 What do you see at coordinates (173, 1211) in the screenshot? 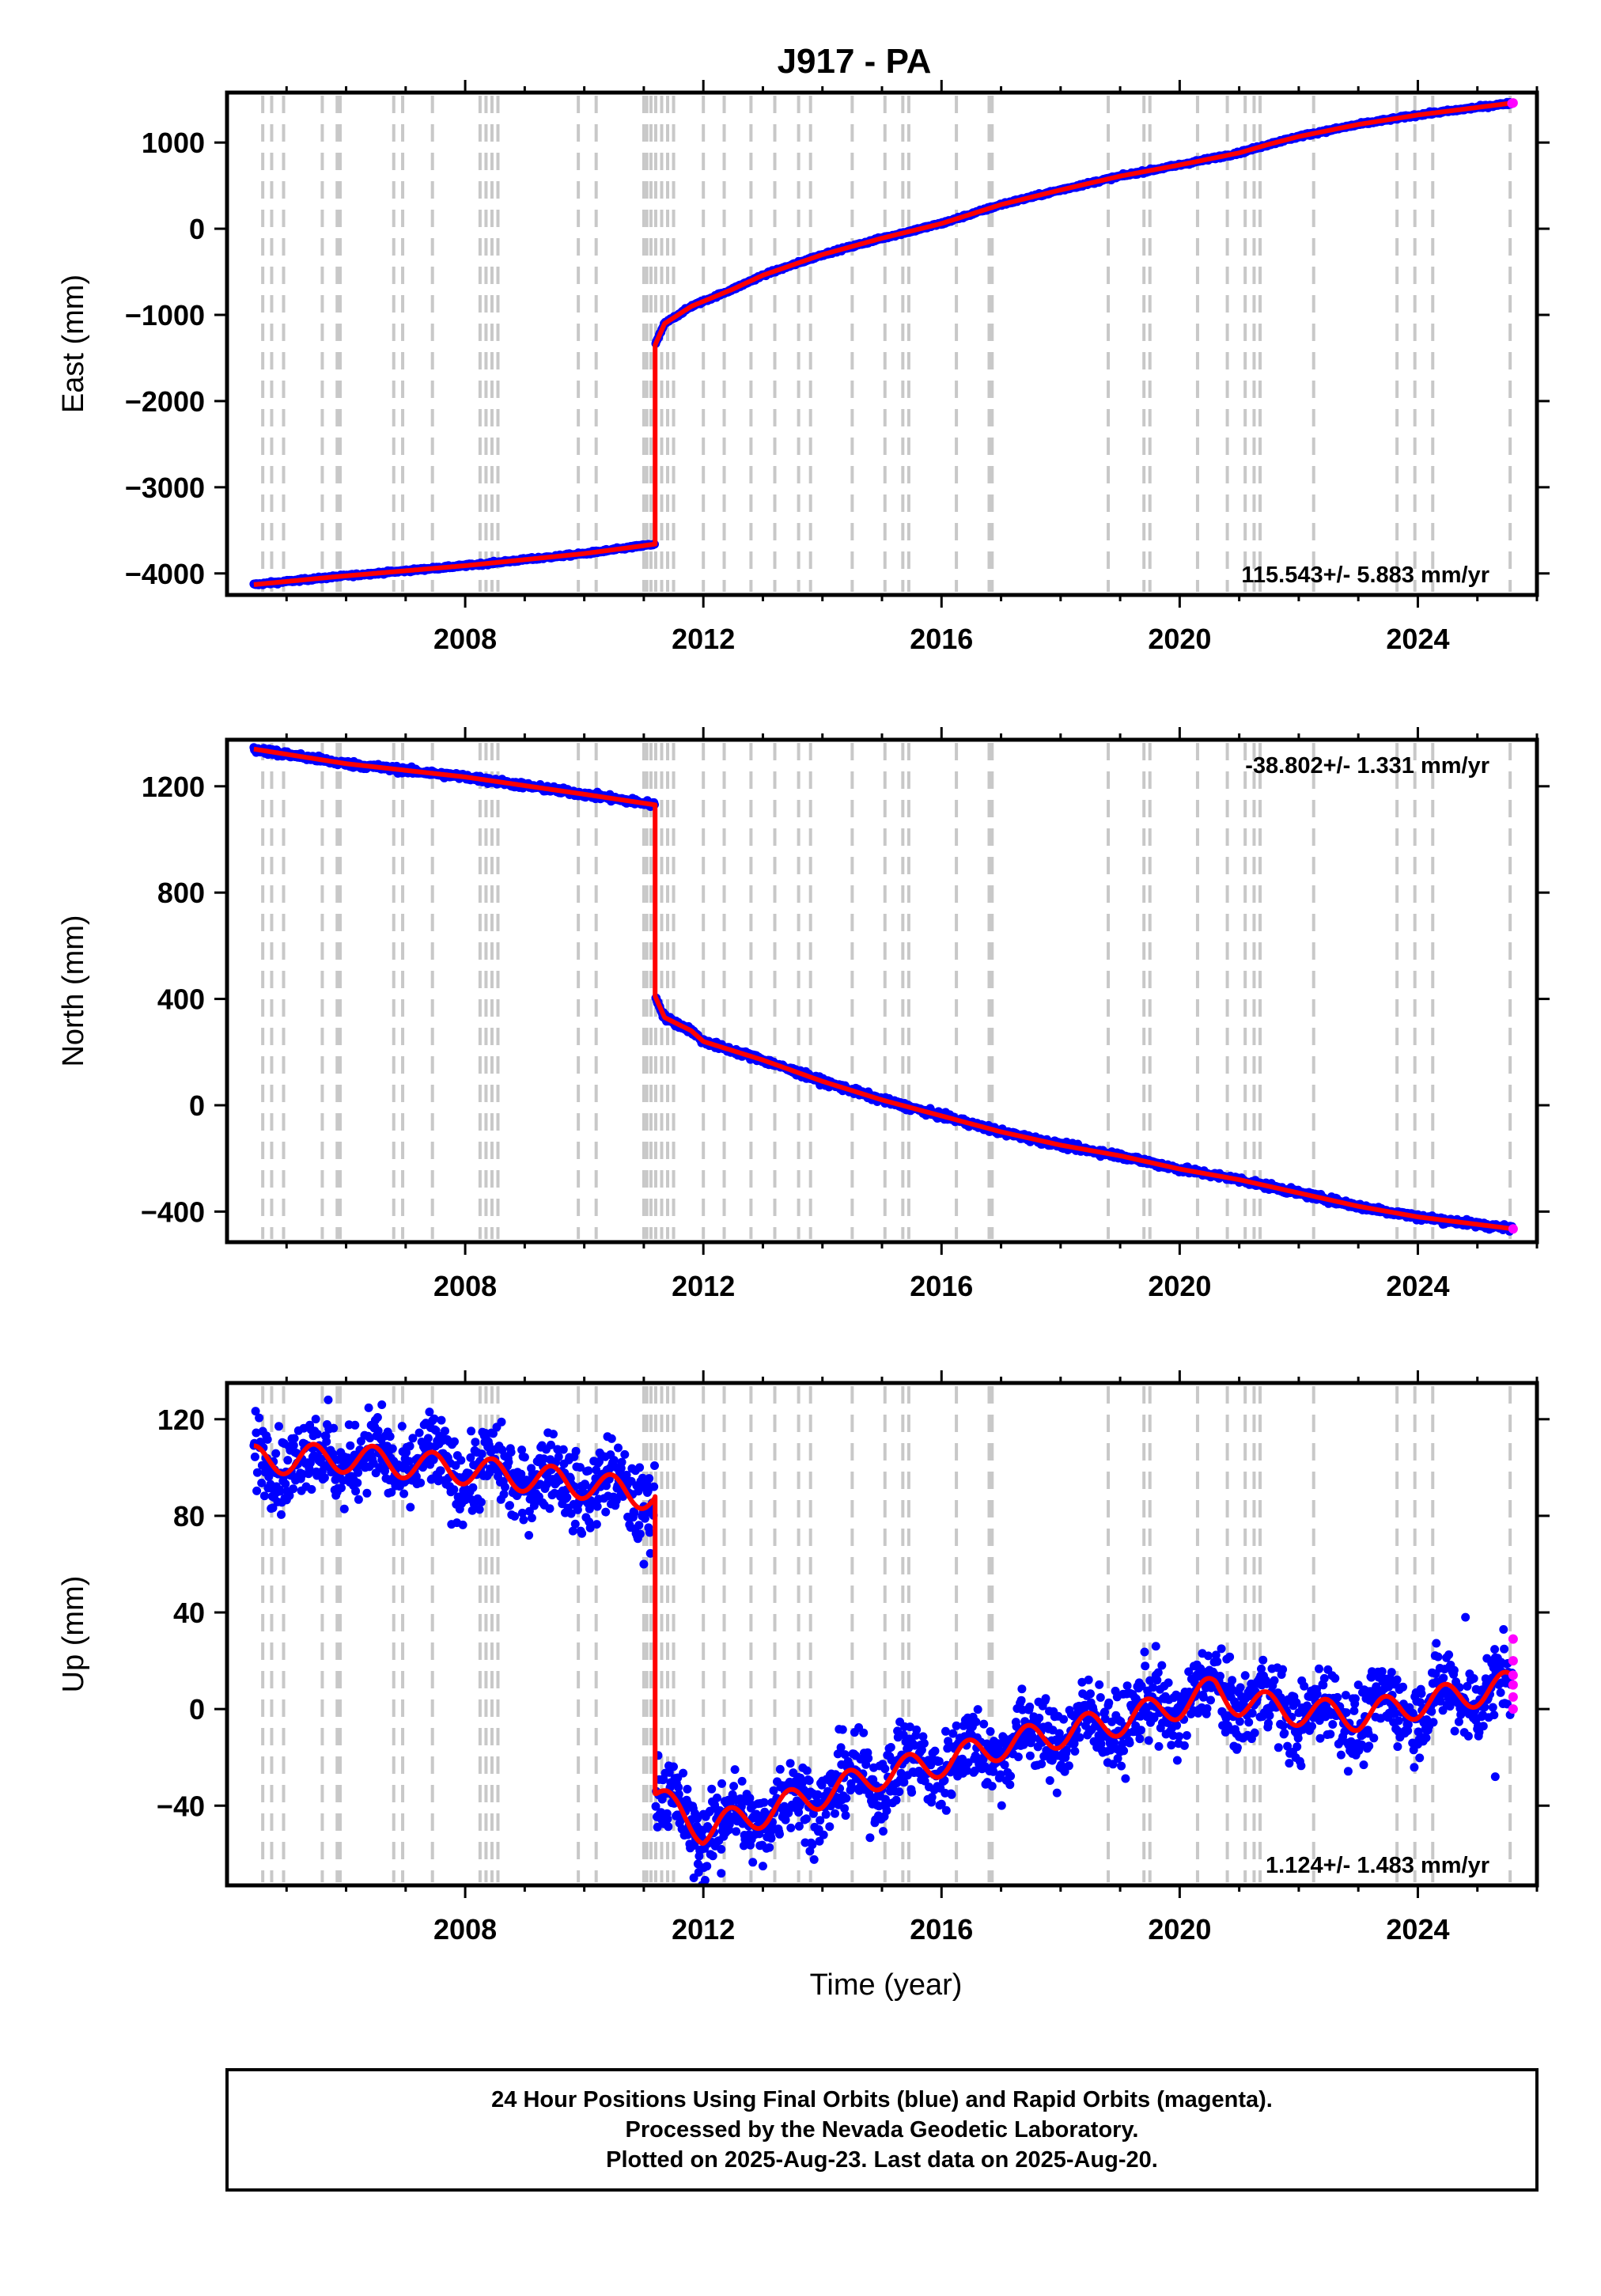
I see `y-tick-label: −400` at bounding box center [173, 1211].